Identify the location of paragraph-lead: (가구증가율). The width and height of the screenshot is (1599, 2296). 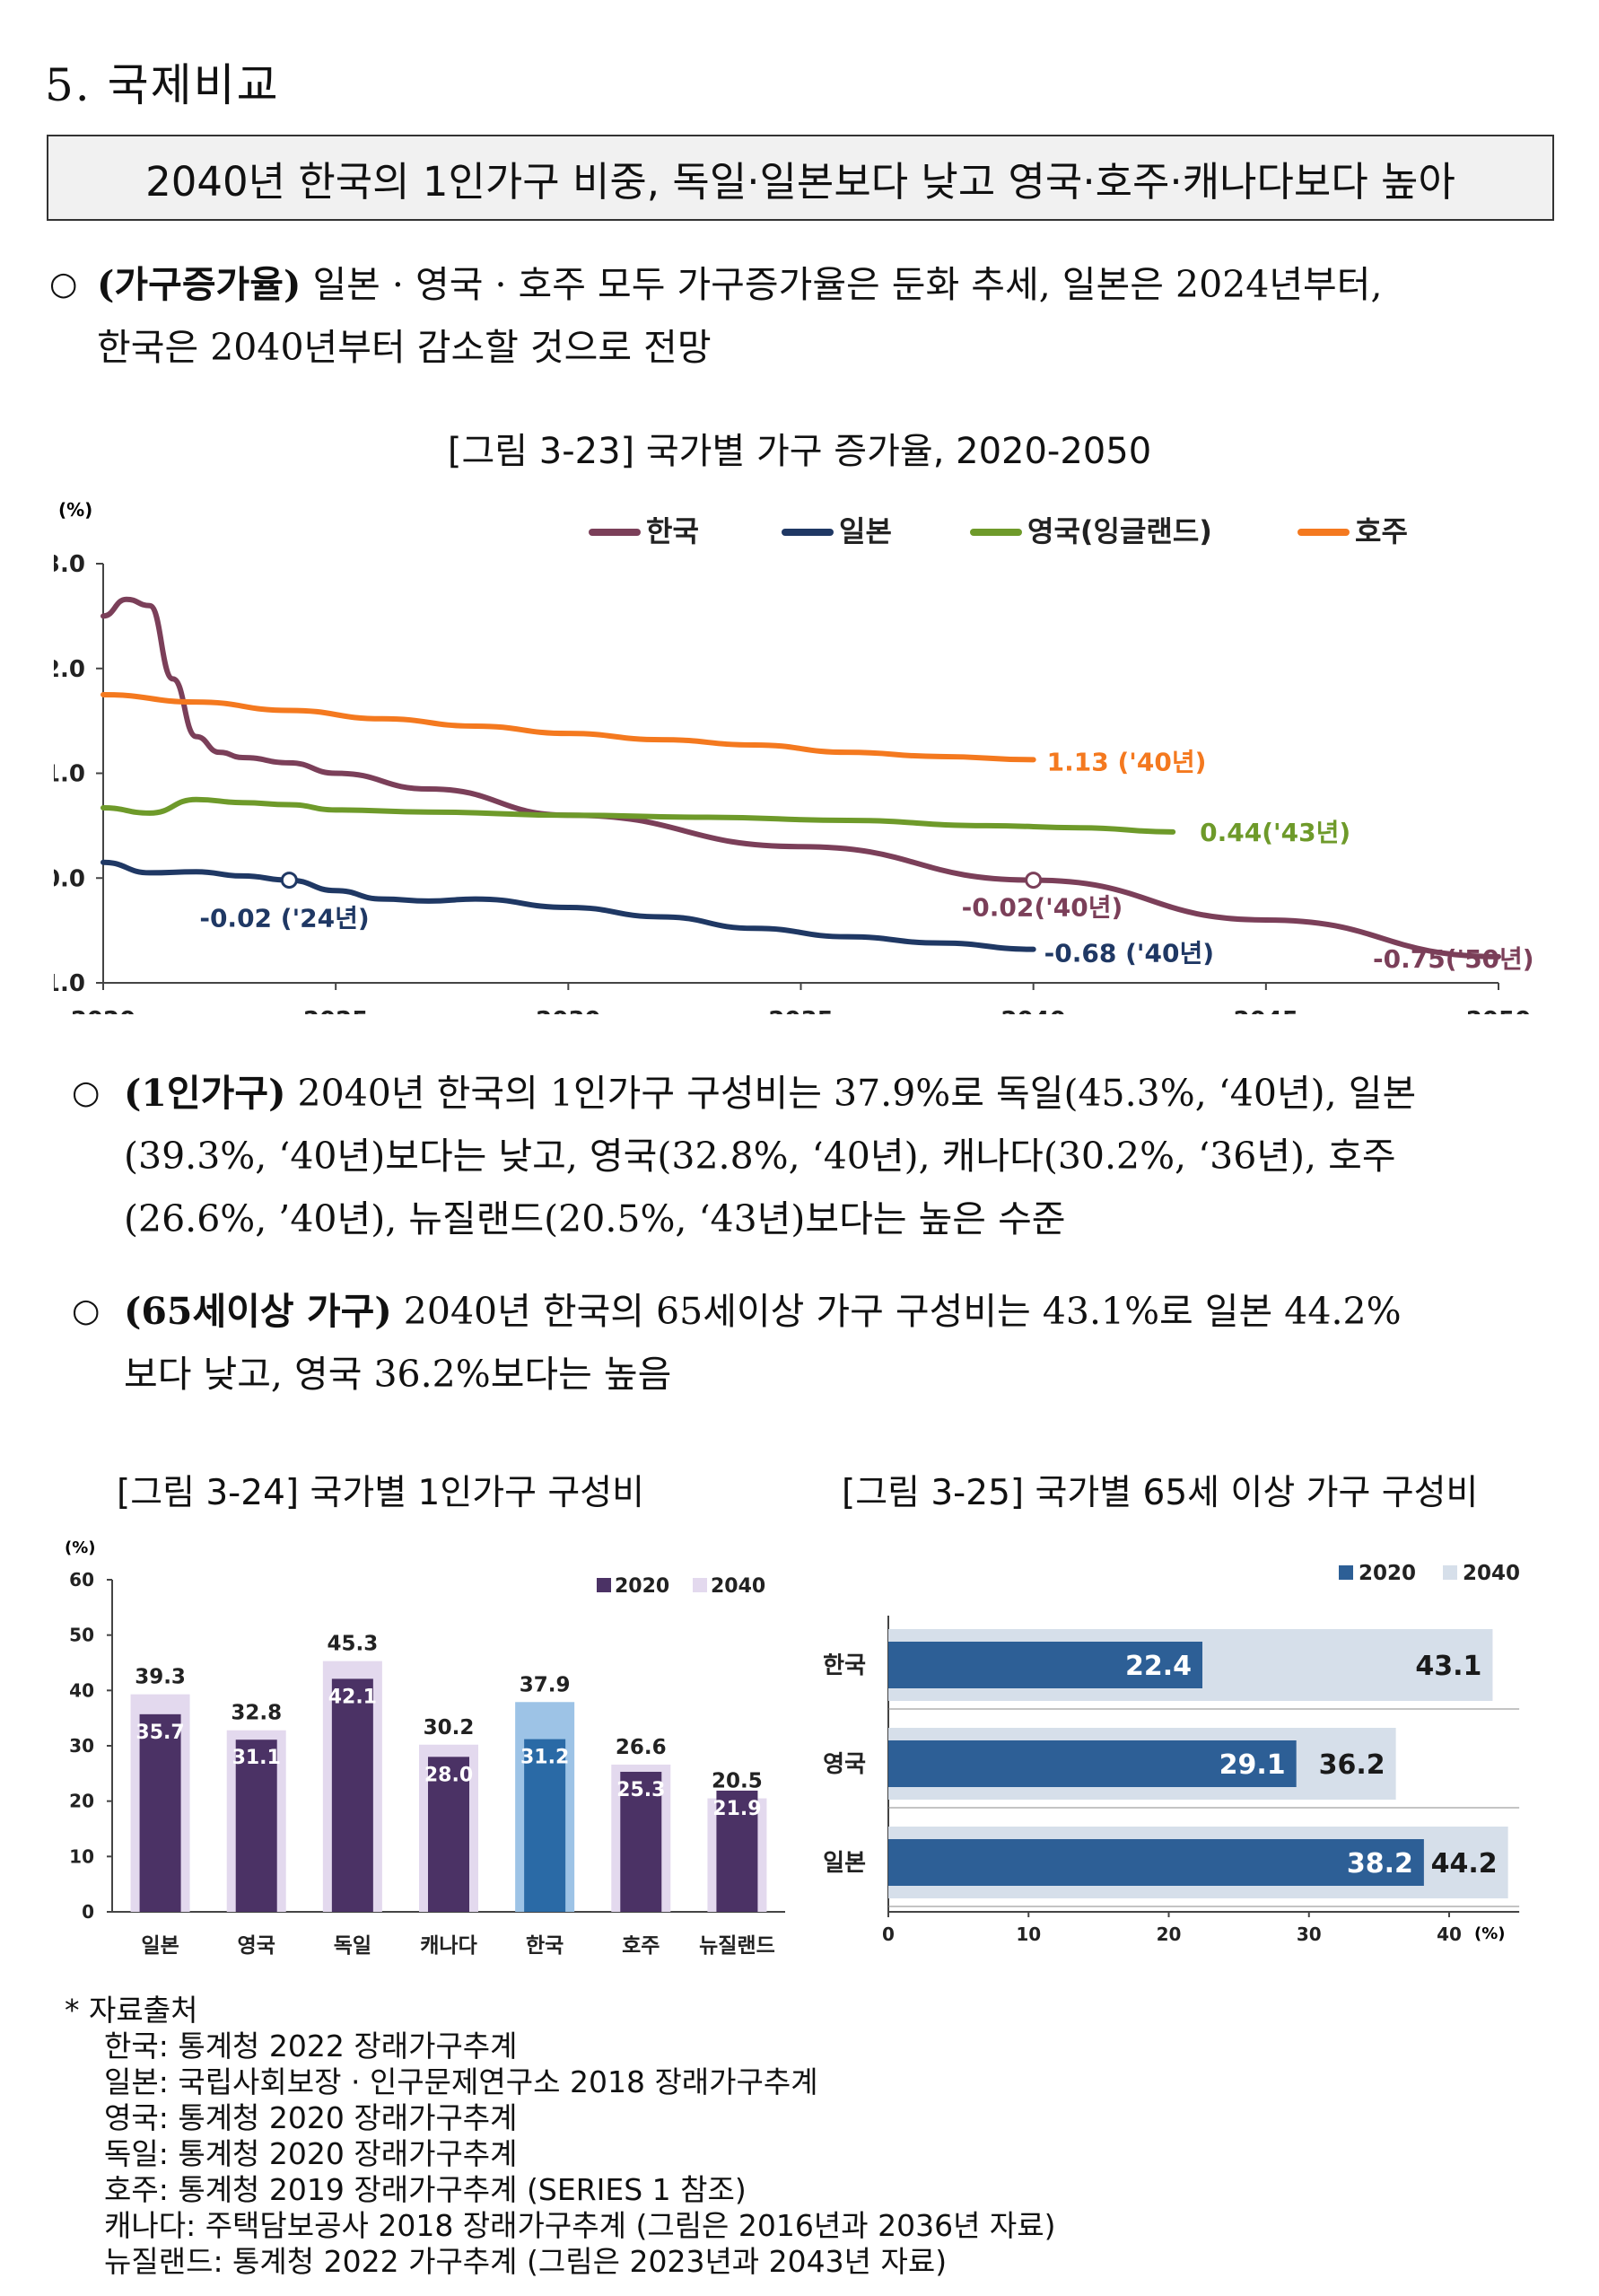
(199, 284).